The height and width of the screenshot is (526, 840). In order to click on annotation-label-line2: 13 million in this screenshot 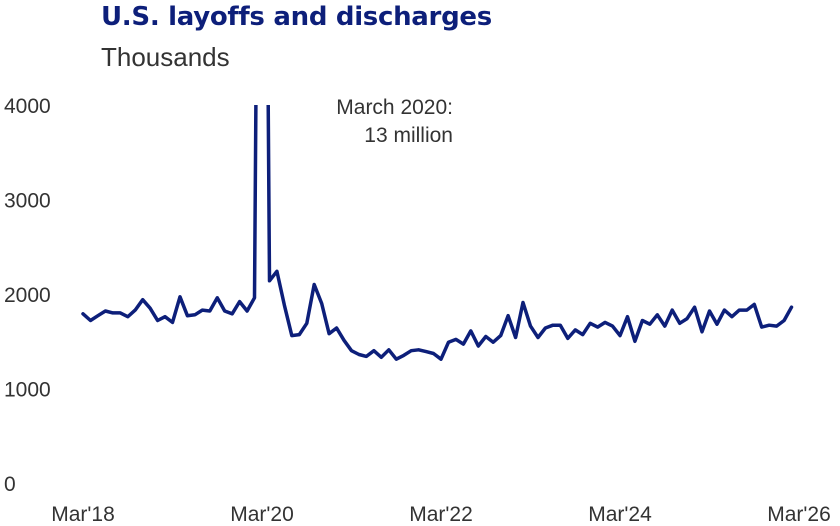, I will do `click(408, 135)`.